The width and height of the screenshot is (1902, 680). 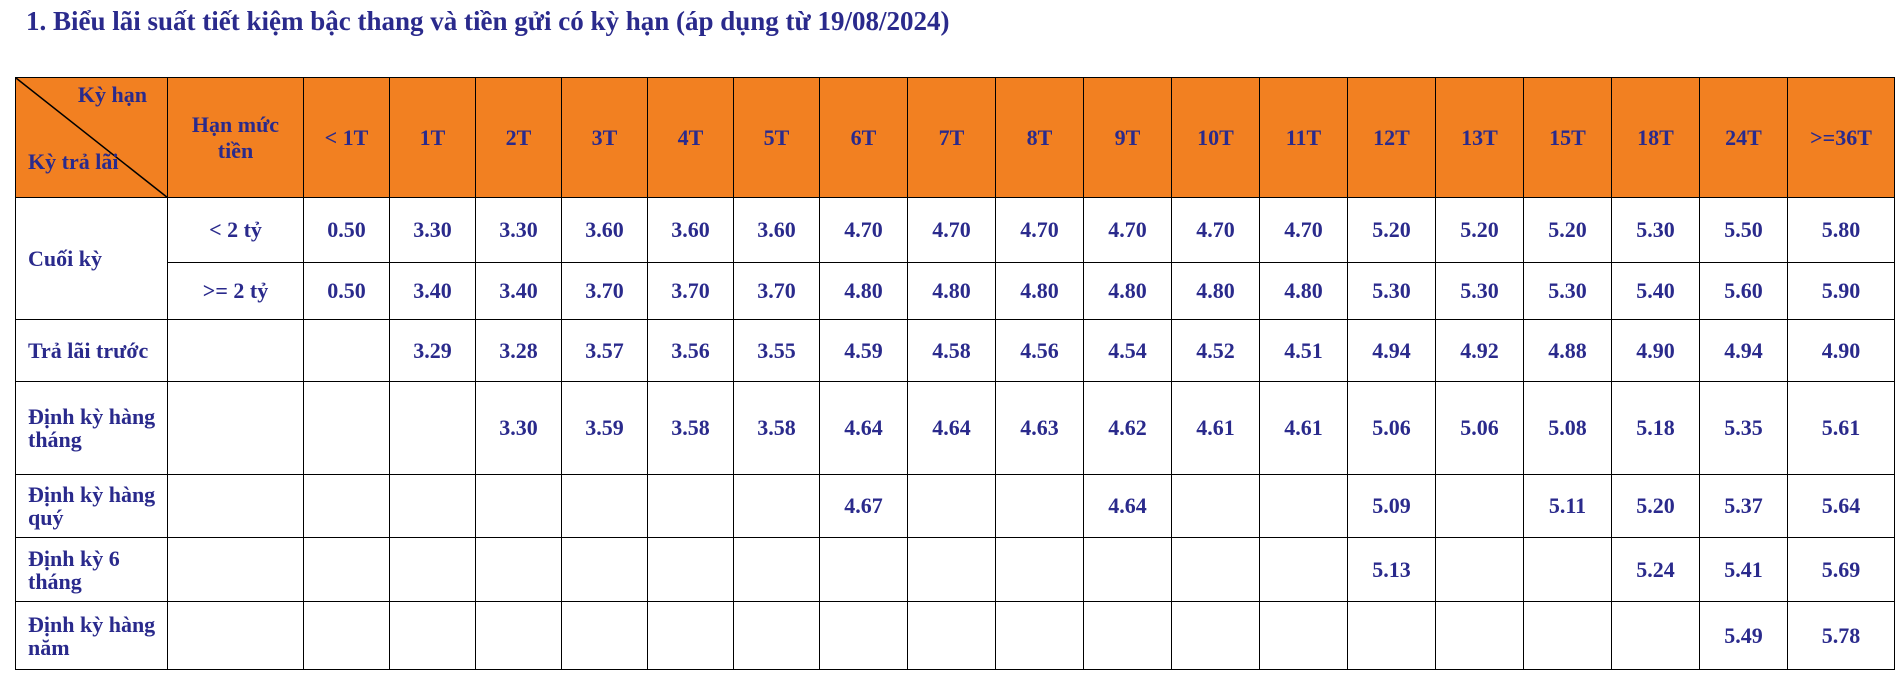 I want to click on rate-cell: 4.88, so click(x=1567, y=350).